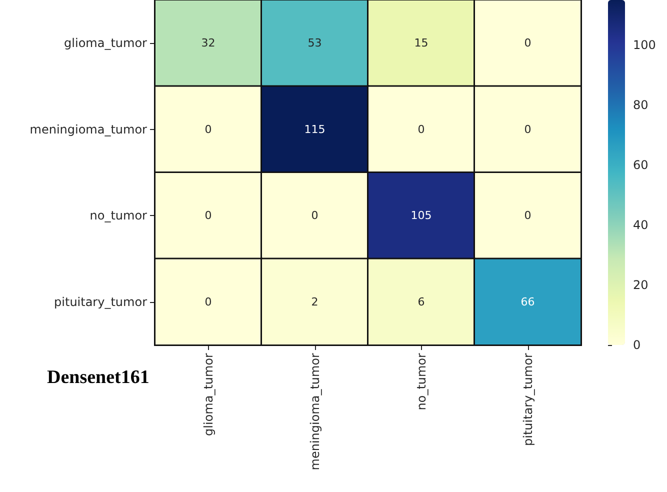  What do you see at coordinates (208, 394) in the screenshot?
I see `x-tick-label: glioma_tumor` at bounding box center [208, 394].